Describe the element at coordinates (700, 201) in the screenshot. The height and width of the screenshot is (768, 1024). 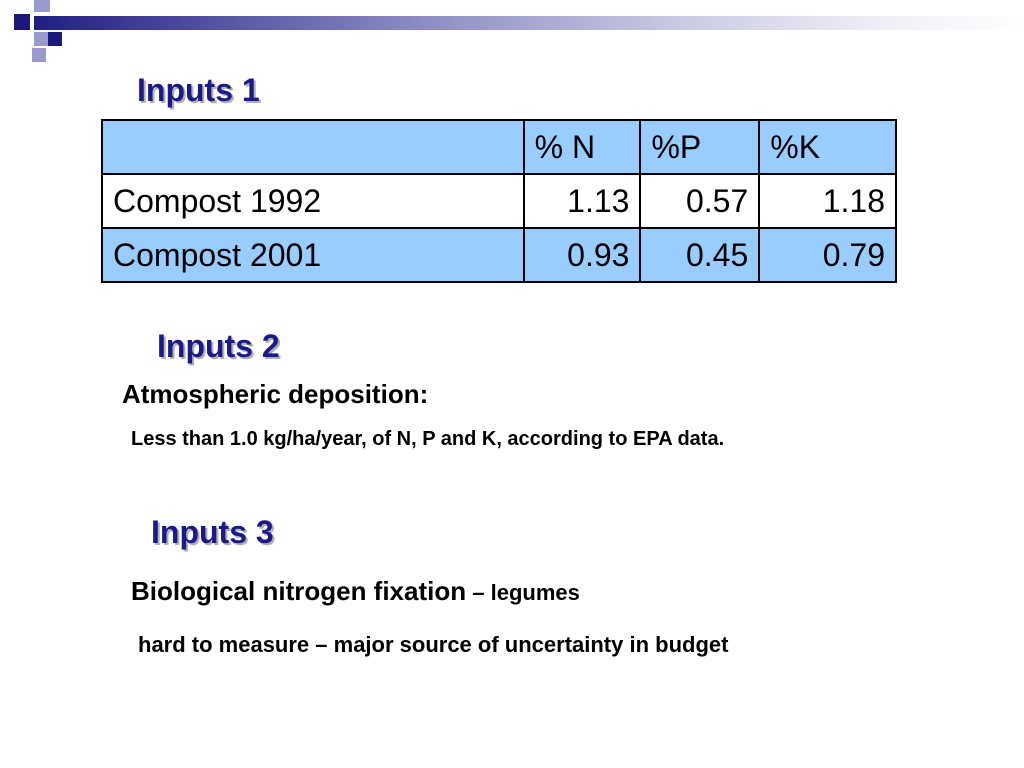
I see `table-cell-p: 0.57` at that location.